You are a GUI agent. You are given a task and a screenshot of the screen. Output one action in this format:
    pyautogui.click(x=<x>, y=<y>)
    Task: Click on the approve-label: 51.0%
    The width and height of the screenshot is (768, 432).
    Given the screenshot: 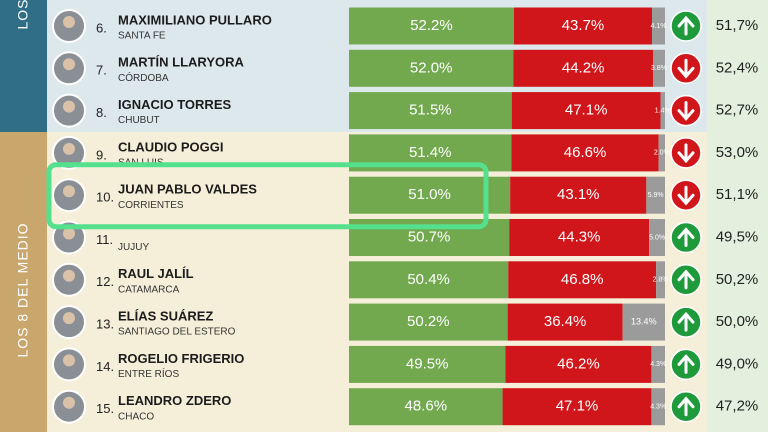 What is the action you would take?
    pyautogui.click(x=429, y=194)
    